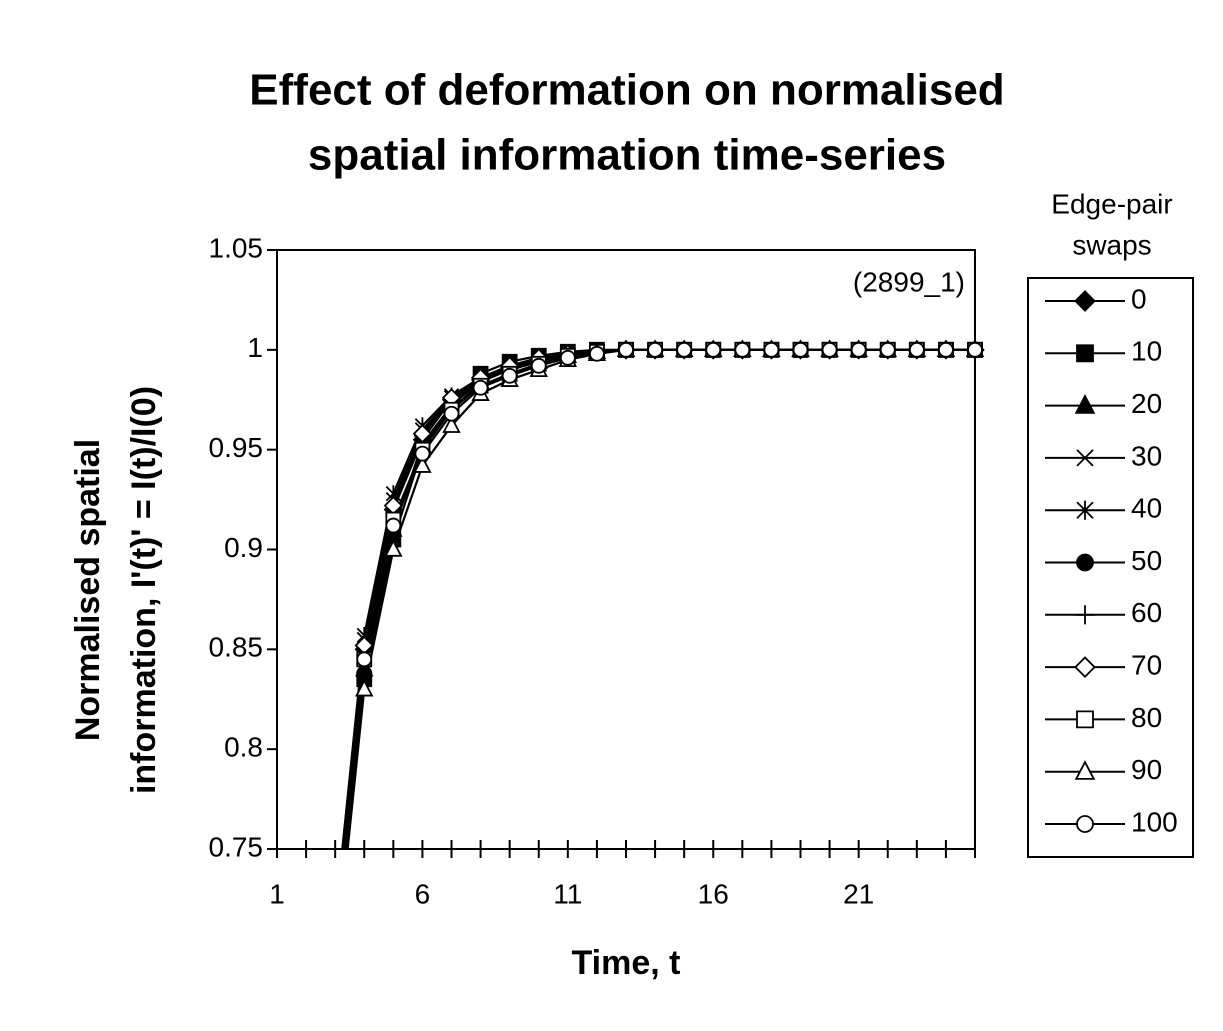 The image size is (1223, 1031). I want to click on y-axis-label: Normalised spatial, so click(88, 590).